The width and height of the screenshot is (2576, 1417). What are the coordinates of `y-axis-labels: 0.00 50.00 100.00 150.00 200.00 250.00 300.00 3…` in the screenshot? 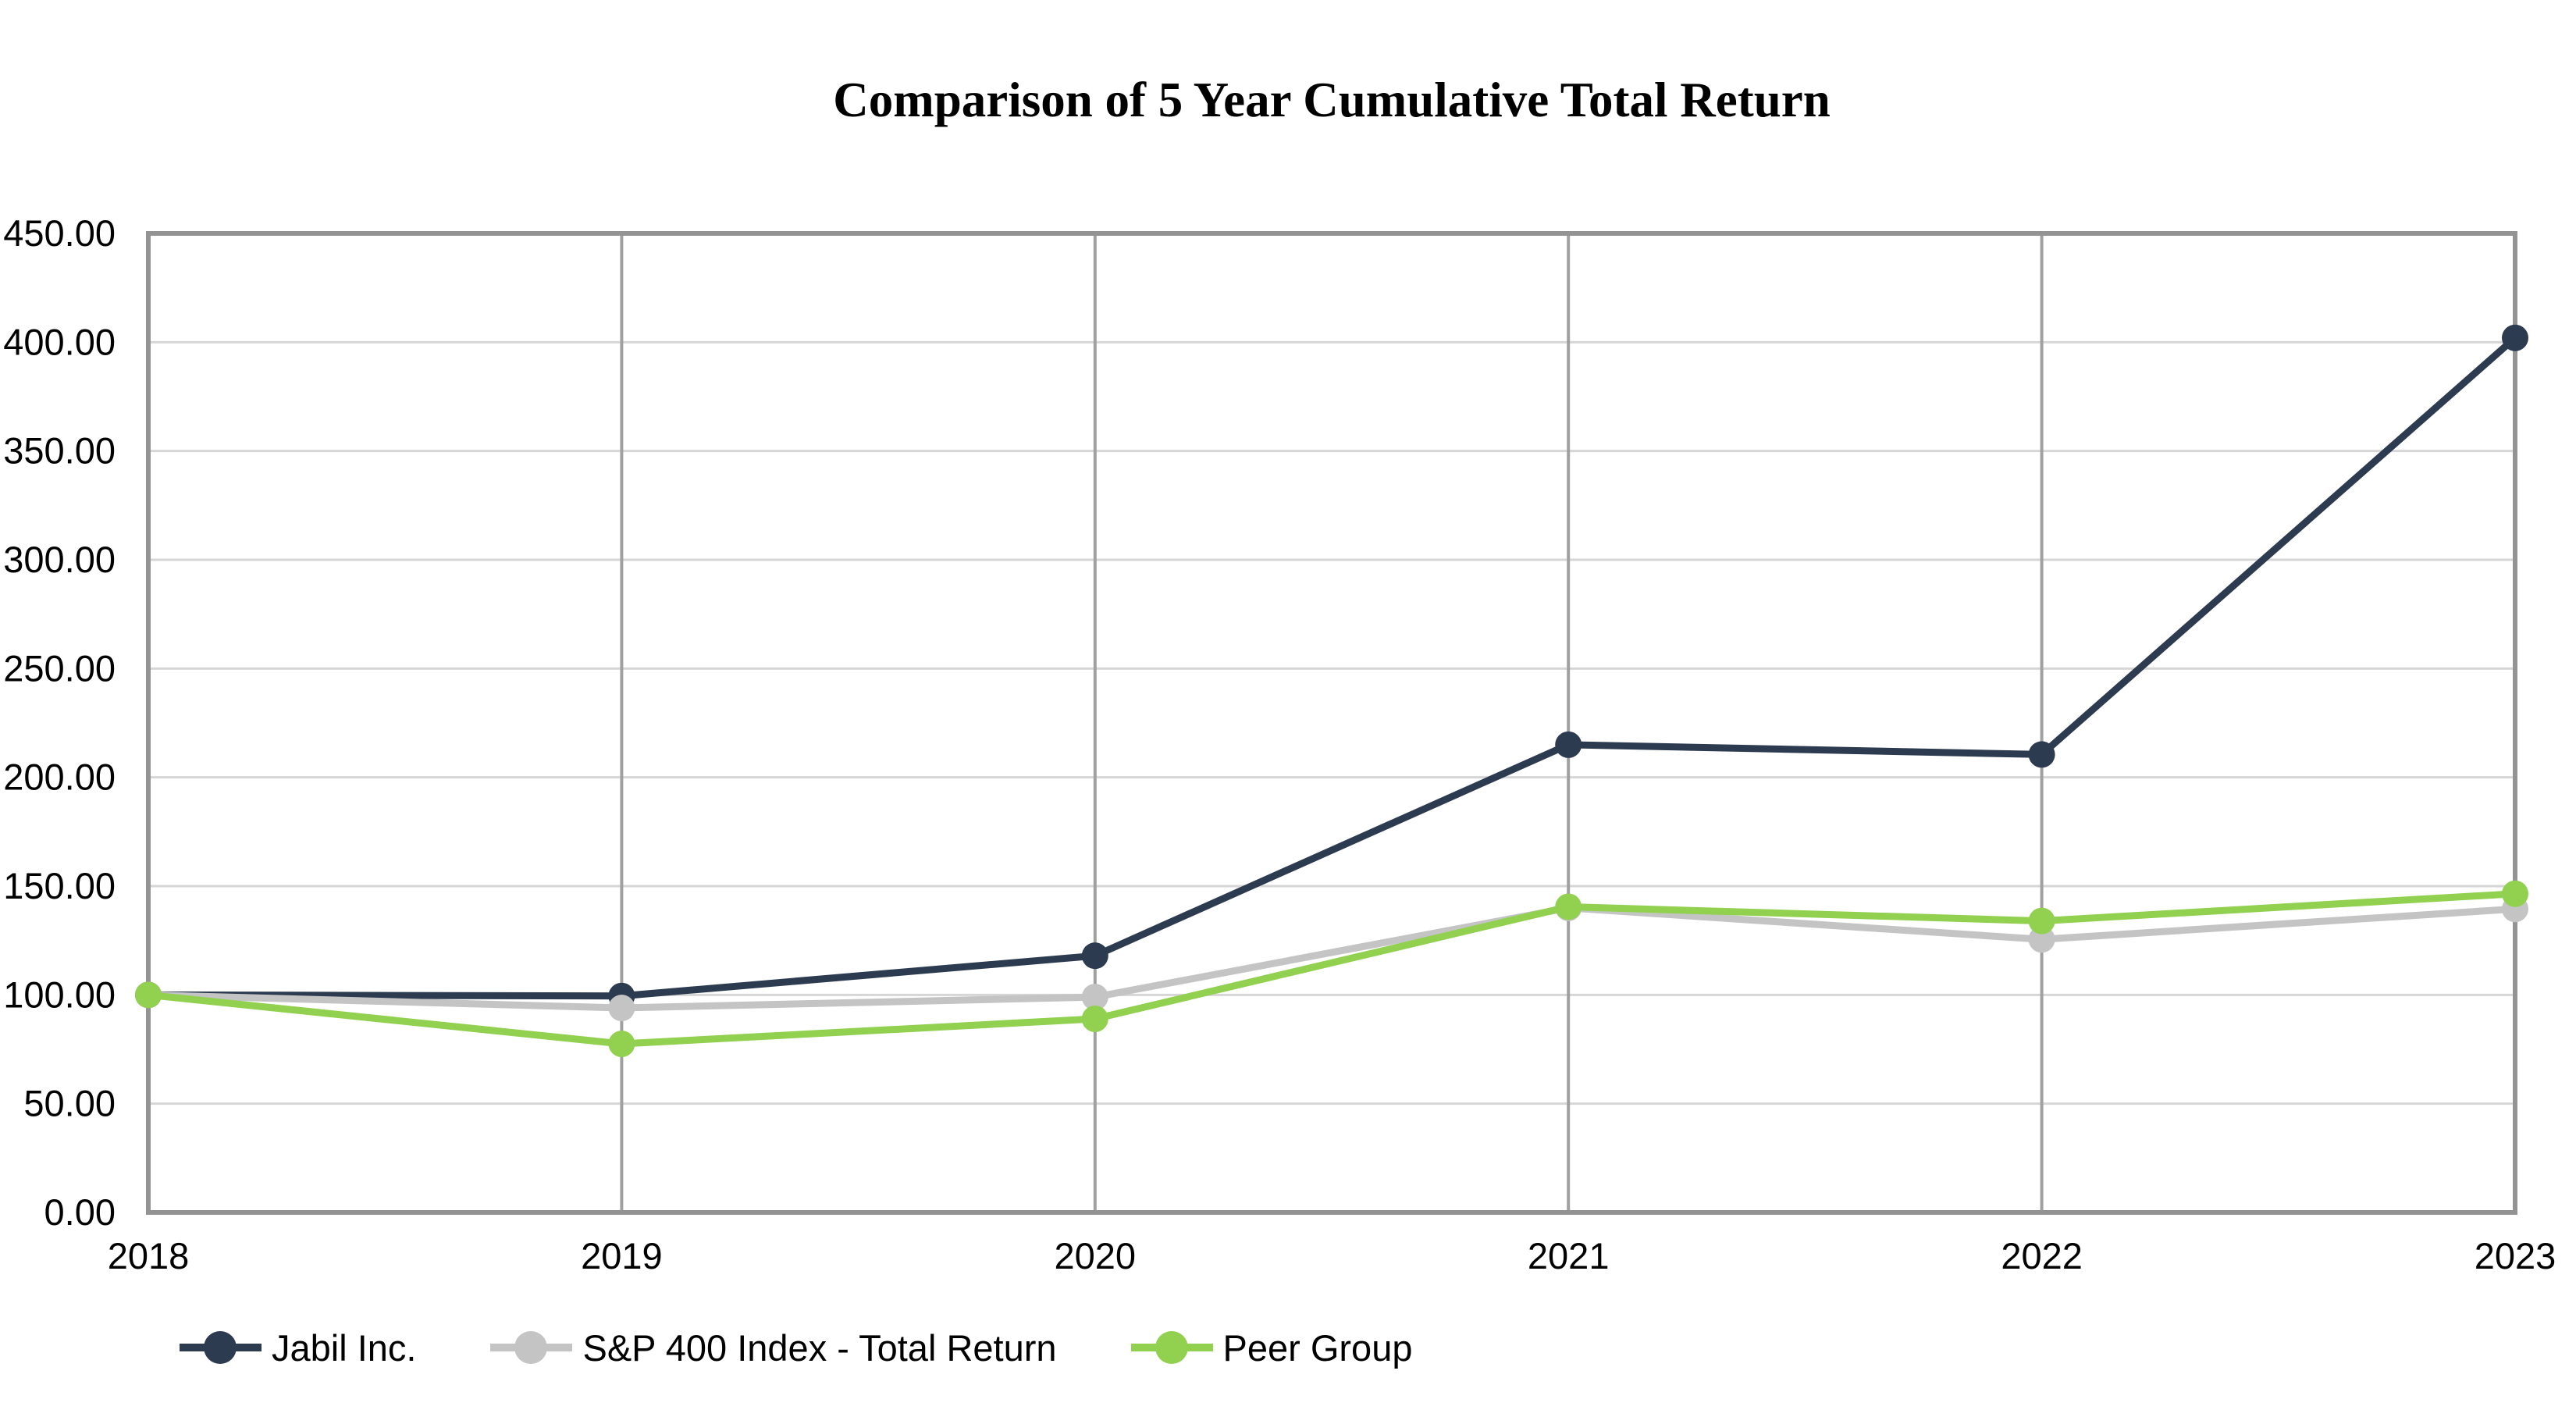 It's located at (59, 722).